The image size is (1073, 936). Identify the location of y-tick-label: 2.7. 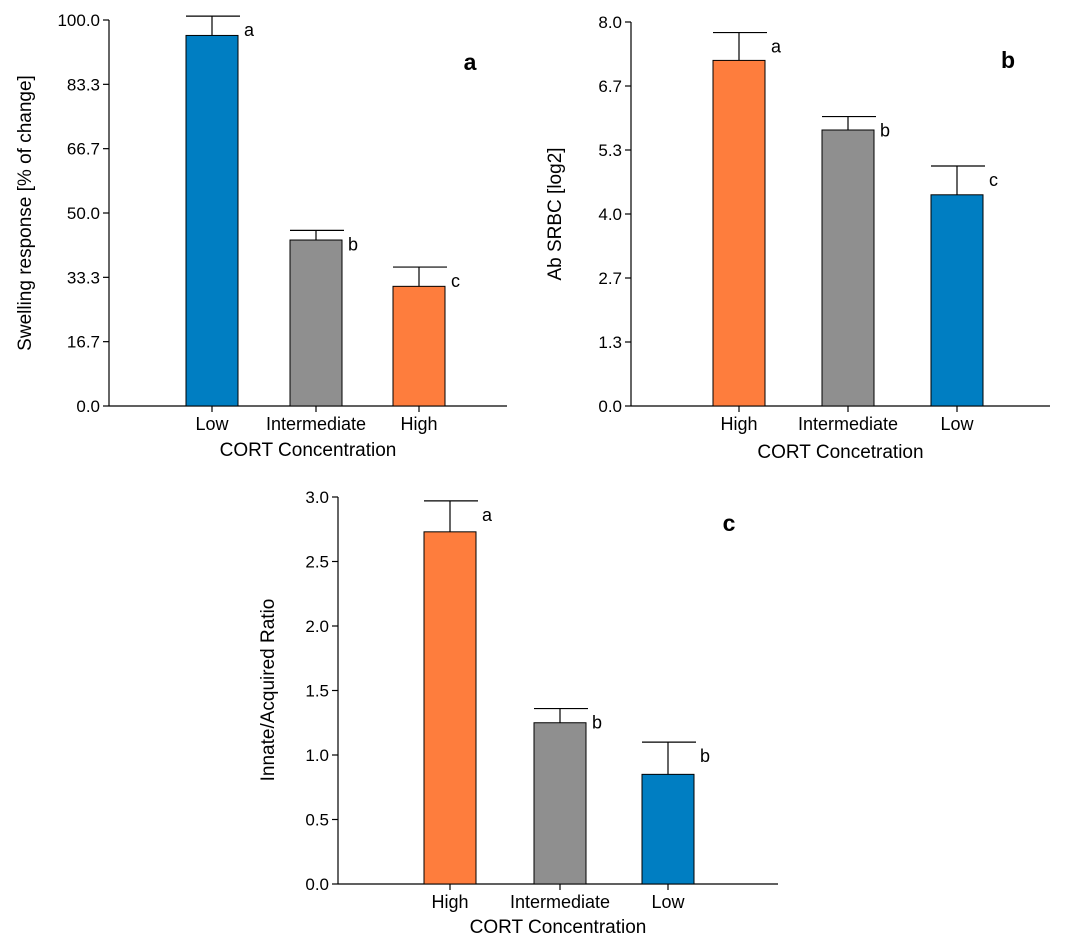
(610, 278).